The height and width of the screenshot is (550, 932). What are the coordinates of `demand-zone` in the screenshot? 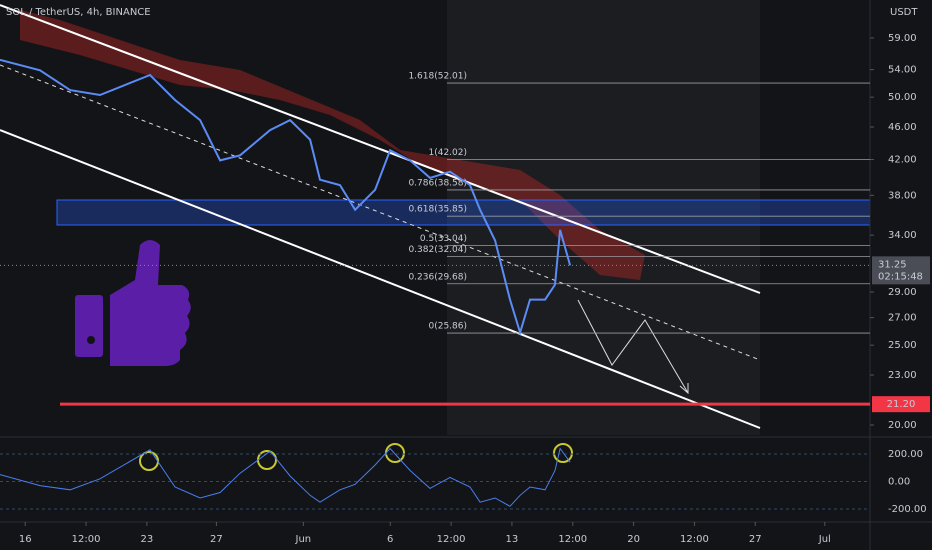 It's located at (463, 212).